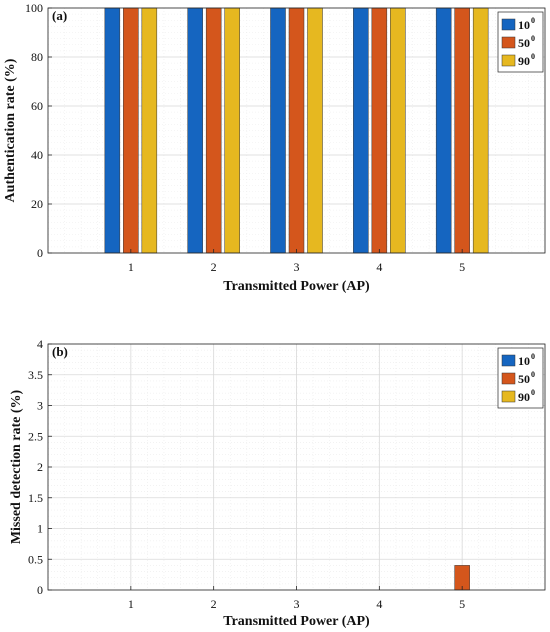 Image resolution: width=550 pixels, height=632 pixels. I want to click on y-tick-label: 80, so click(37, 57).